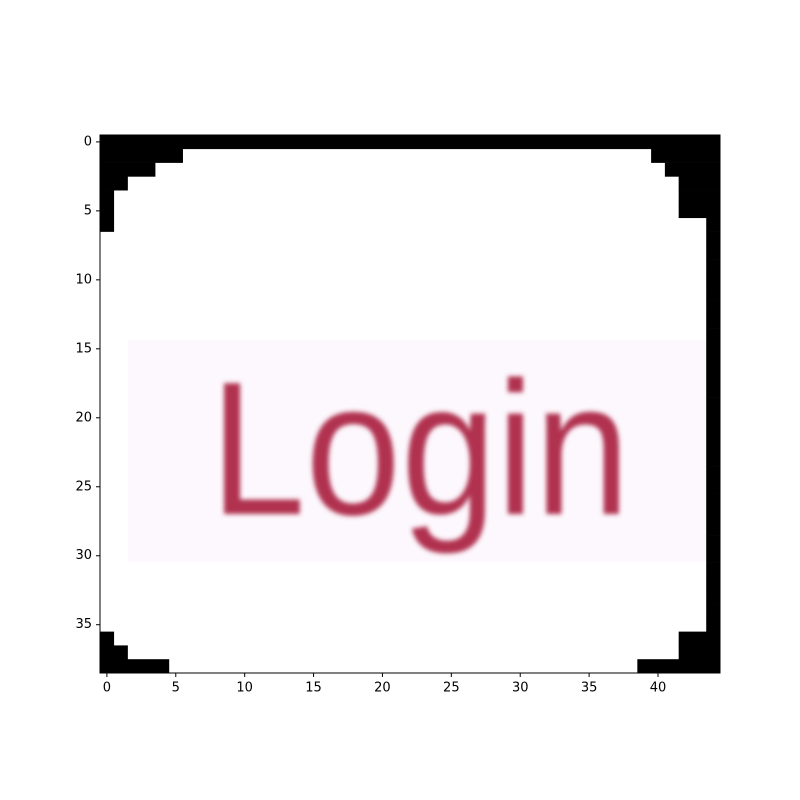  What do you see at coordinates (83, 486) in the screenshot?
I see `y-tick-label: 25` at bounding box center [83, 486].